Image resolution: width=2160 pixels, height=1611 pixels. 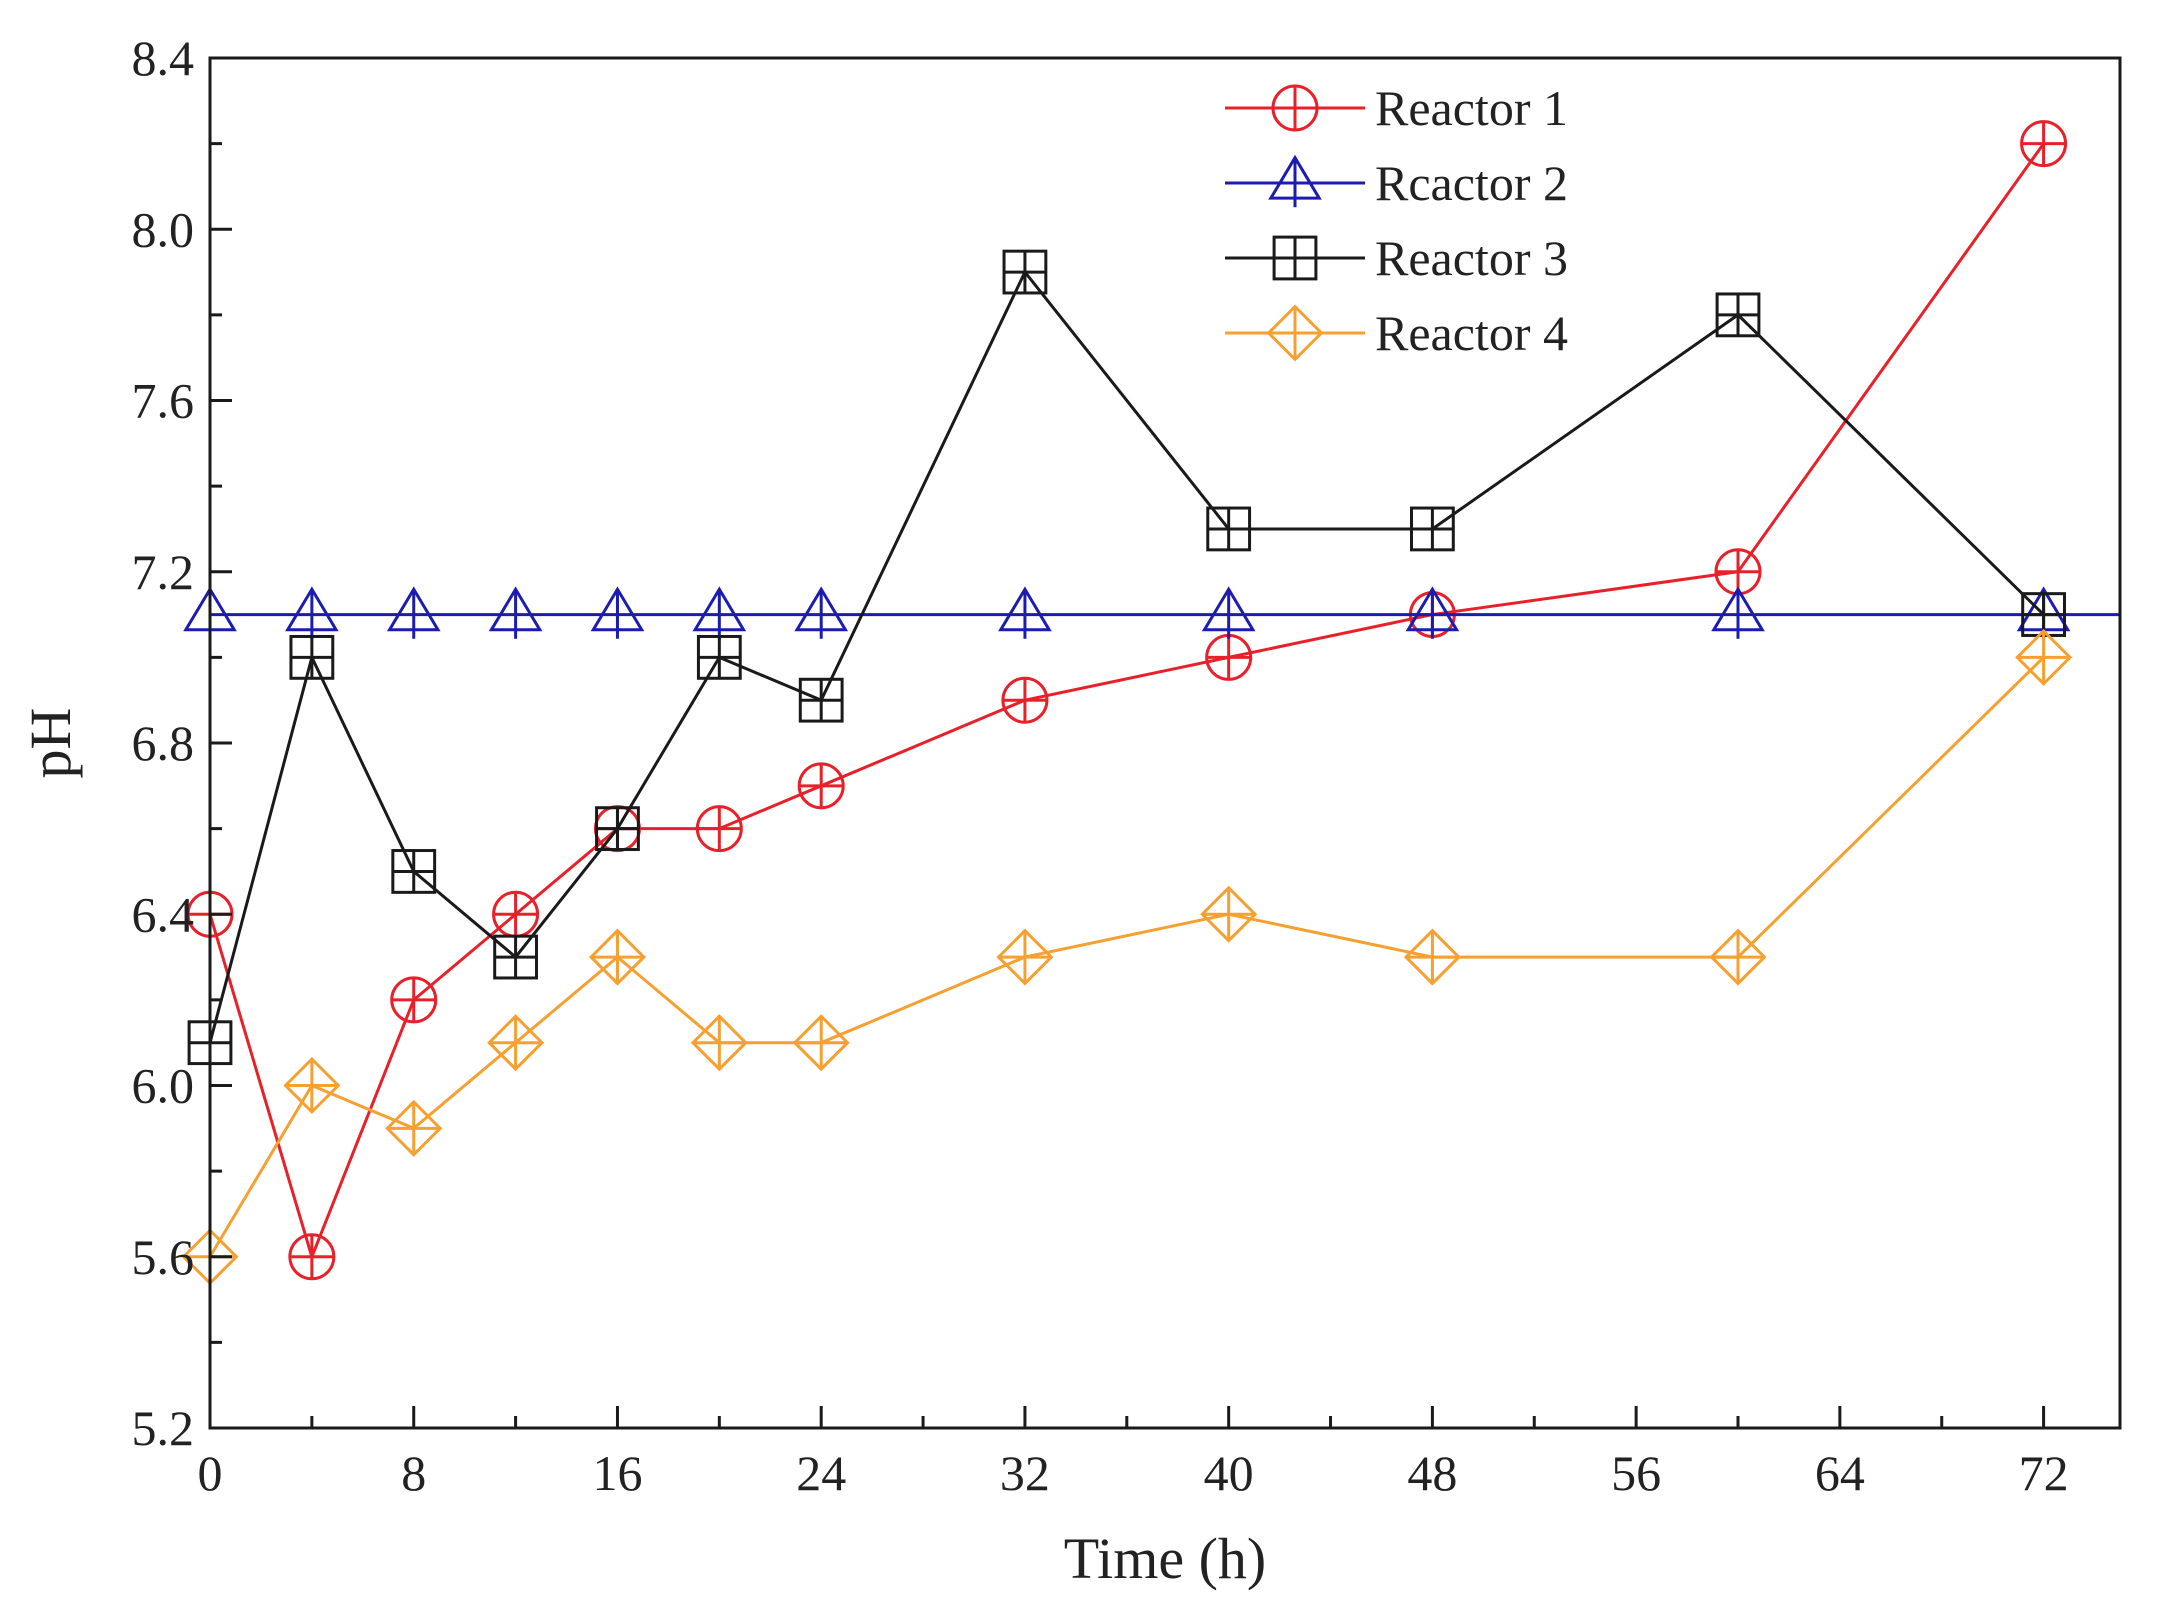 What do you see at coordinates (1471, 183) in the screenshot?
I see `legend-label: Rcactor 2` at bounding box center [1471, 183].